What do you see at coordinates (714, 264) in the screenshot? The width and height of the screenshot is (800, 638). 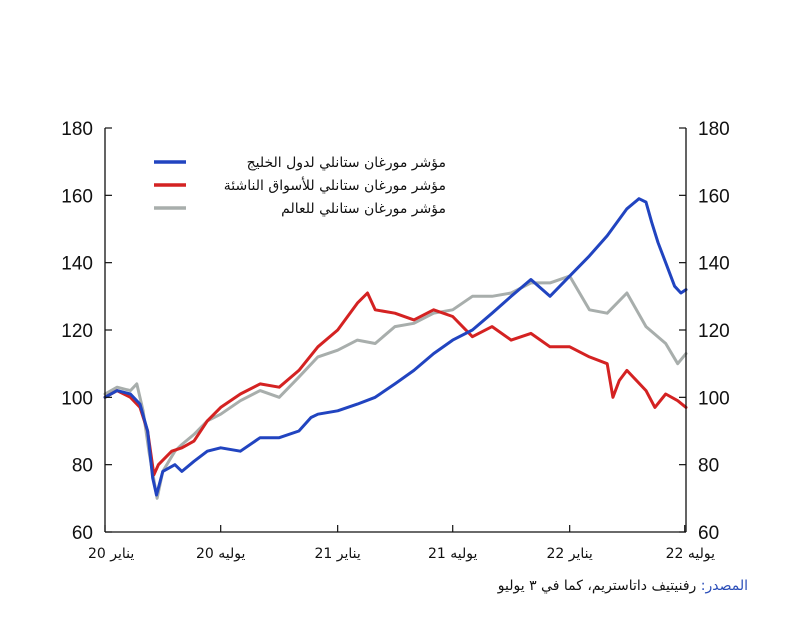 I see `y-tick-label-right: 140` at bounding box center [714, 264].